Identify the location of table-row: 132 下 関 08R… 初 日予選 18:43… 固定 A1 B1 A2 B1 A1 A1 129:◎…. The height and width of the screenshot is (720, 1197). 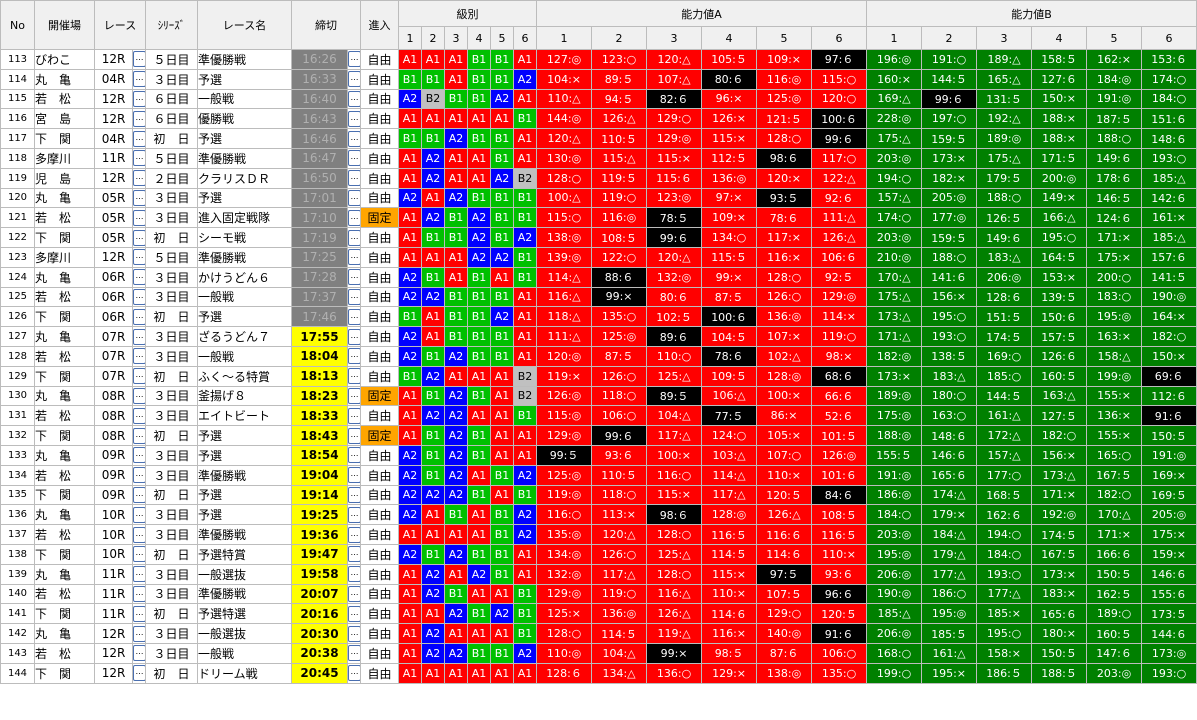
(598, 435).